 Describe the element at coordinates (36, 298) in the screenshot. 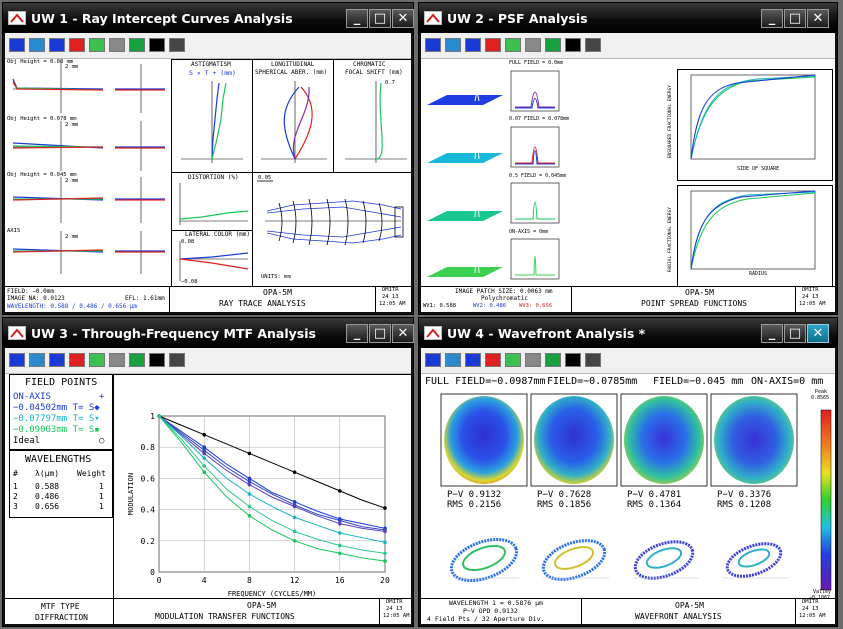

I see `footer-na: IMAGE NA: 0.0123` at that location.